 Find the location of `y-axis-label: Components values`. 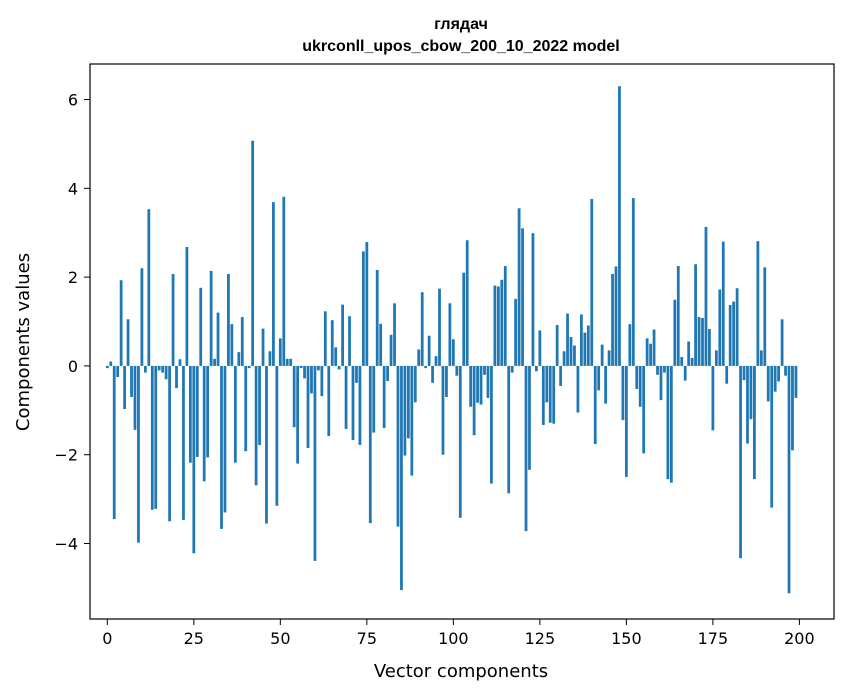

y-axis-label: Components values is located at coordinates (23, 342).